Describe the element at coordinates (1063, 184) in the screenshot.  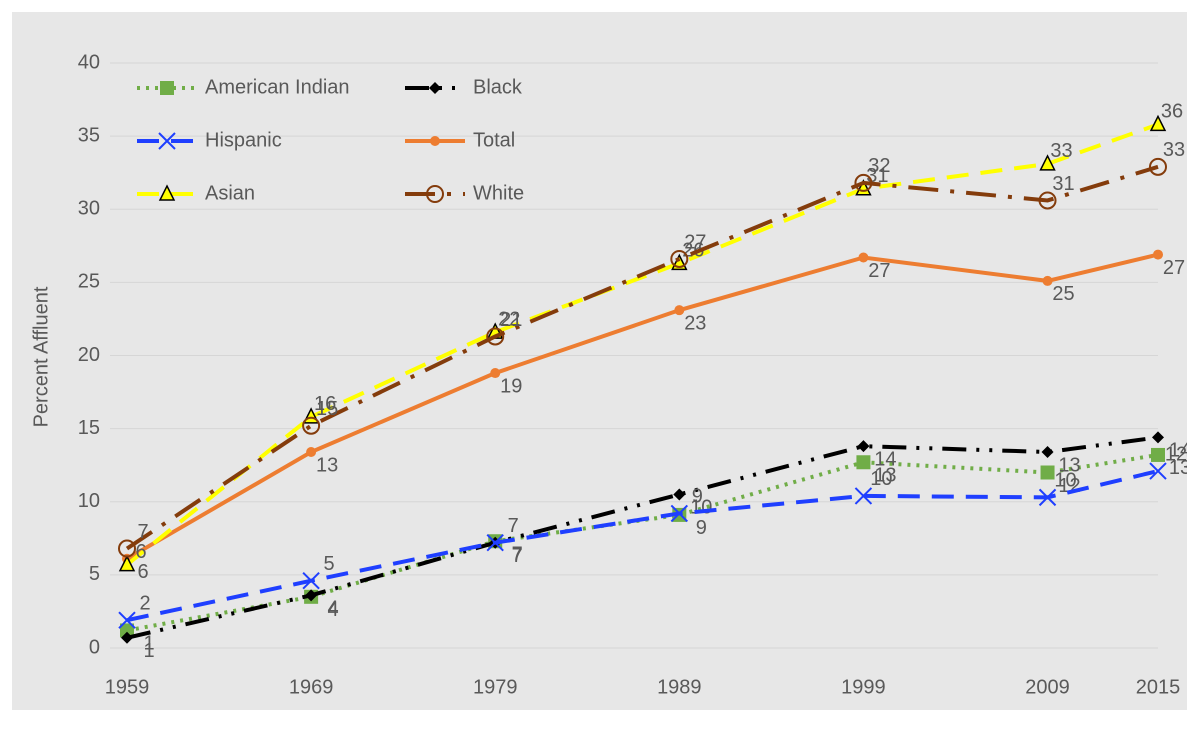
I see `data-label: 31` at that location.